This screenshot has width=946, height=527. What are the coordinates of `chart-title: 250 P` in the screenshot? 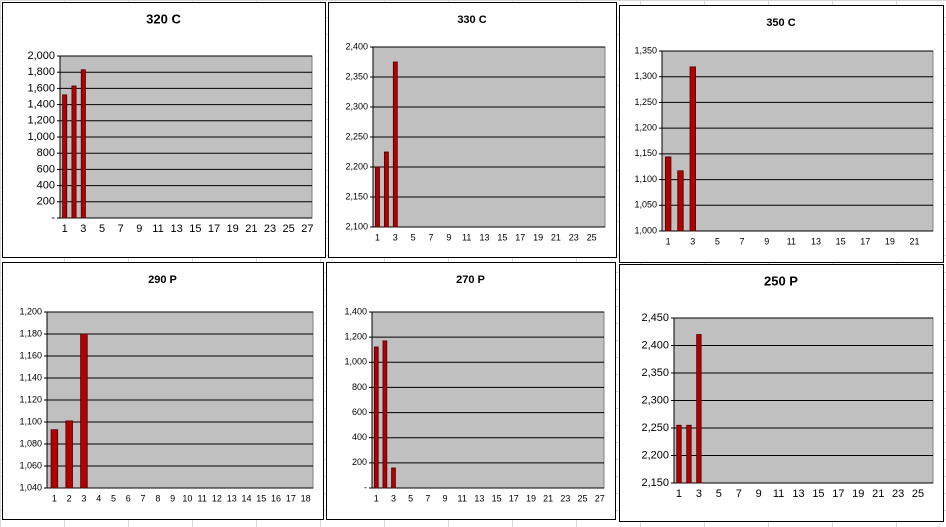 It's located at (781, 280).